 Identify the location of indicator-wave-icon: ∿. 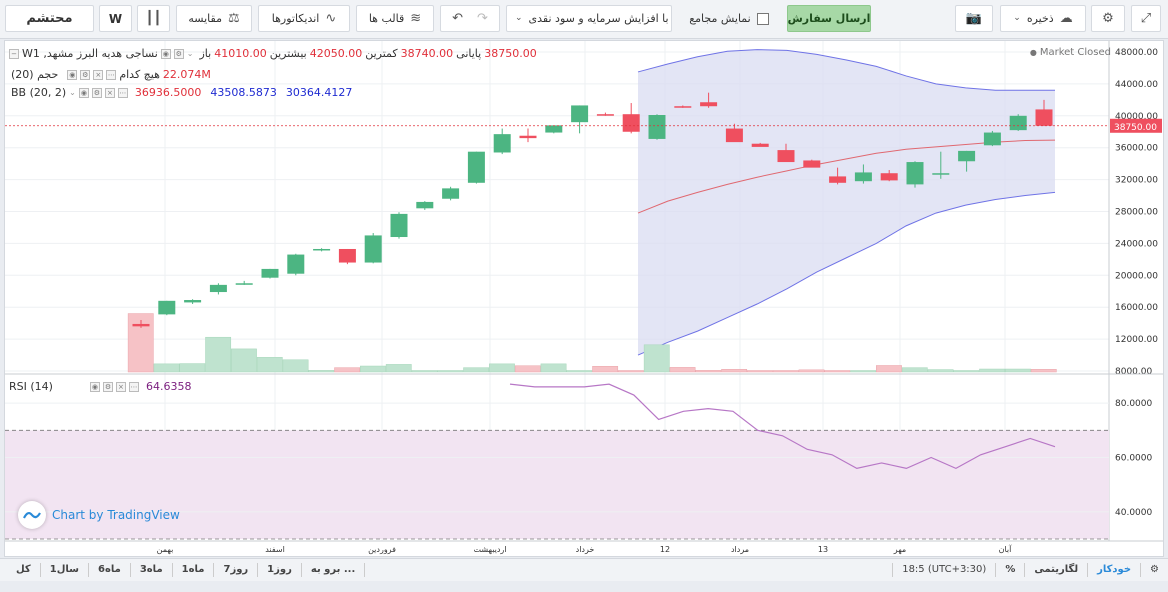
(331, 18).